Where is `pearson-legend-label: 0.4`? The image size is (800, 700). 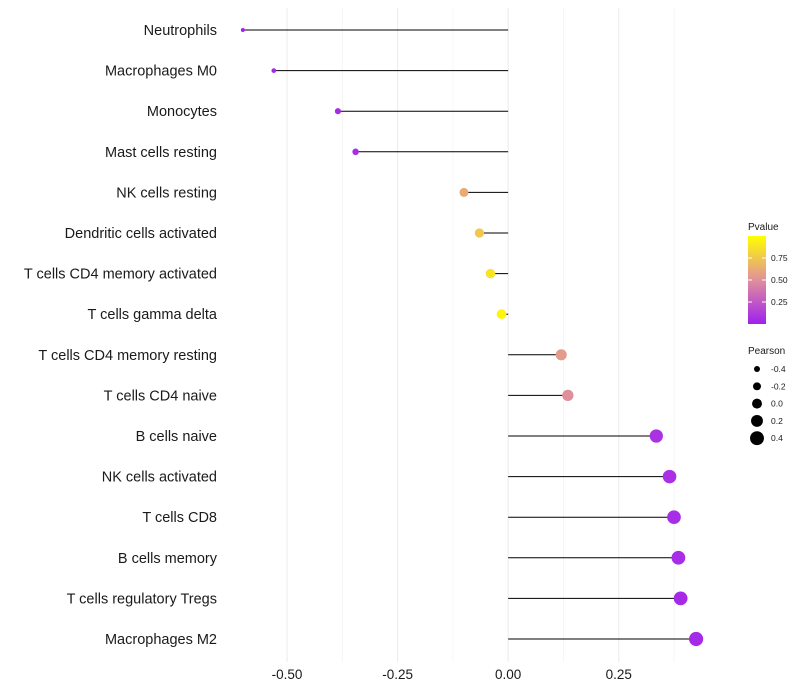
pearson-legend-label: 0.4 is located at coordinates (777, 438).